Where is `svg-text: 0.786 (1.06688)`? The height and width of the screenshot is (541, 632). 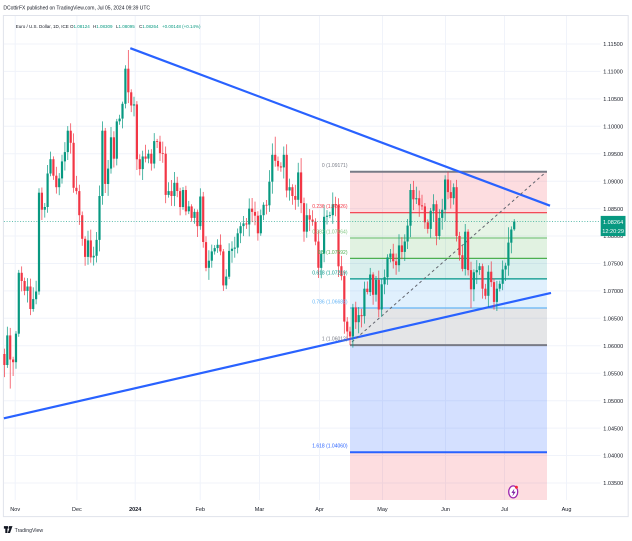
svg-text: 0.786 (1.06688) is located at coordinates (330, 302).